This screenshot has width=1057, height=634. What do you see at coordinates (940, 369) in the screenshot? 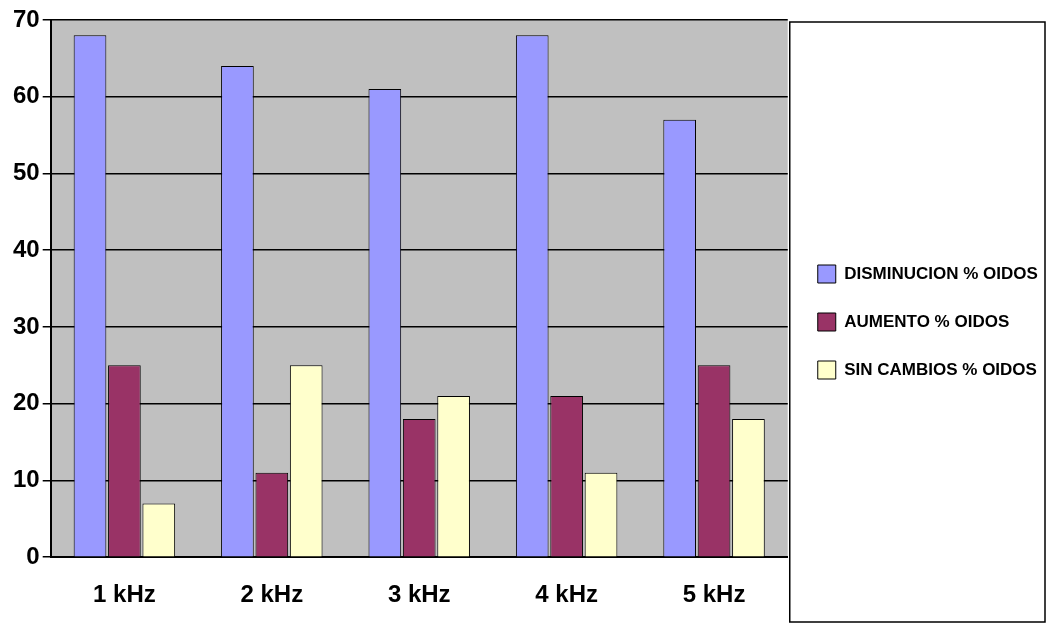
I see `legend-label: SIN CAMBIOS % OIDOS` at bounding box center [940, 369].